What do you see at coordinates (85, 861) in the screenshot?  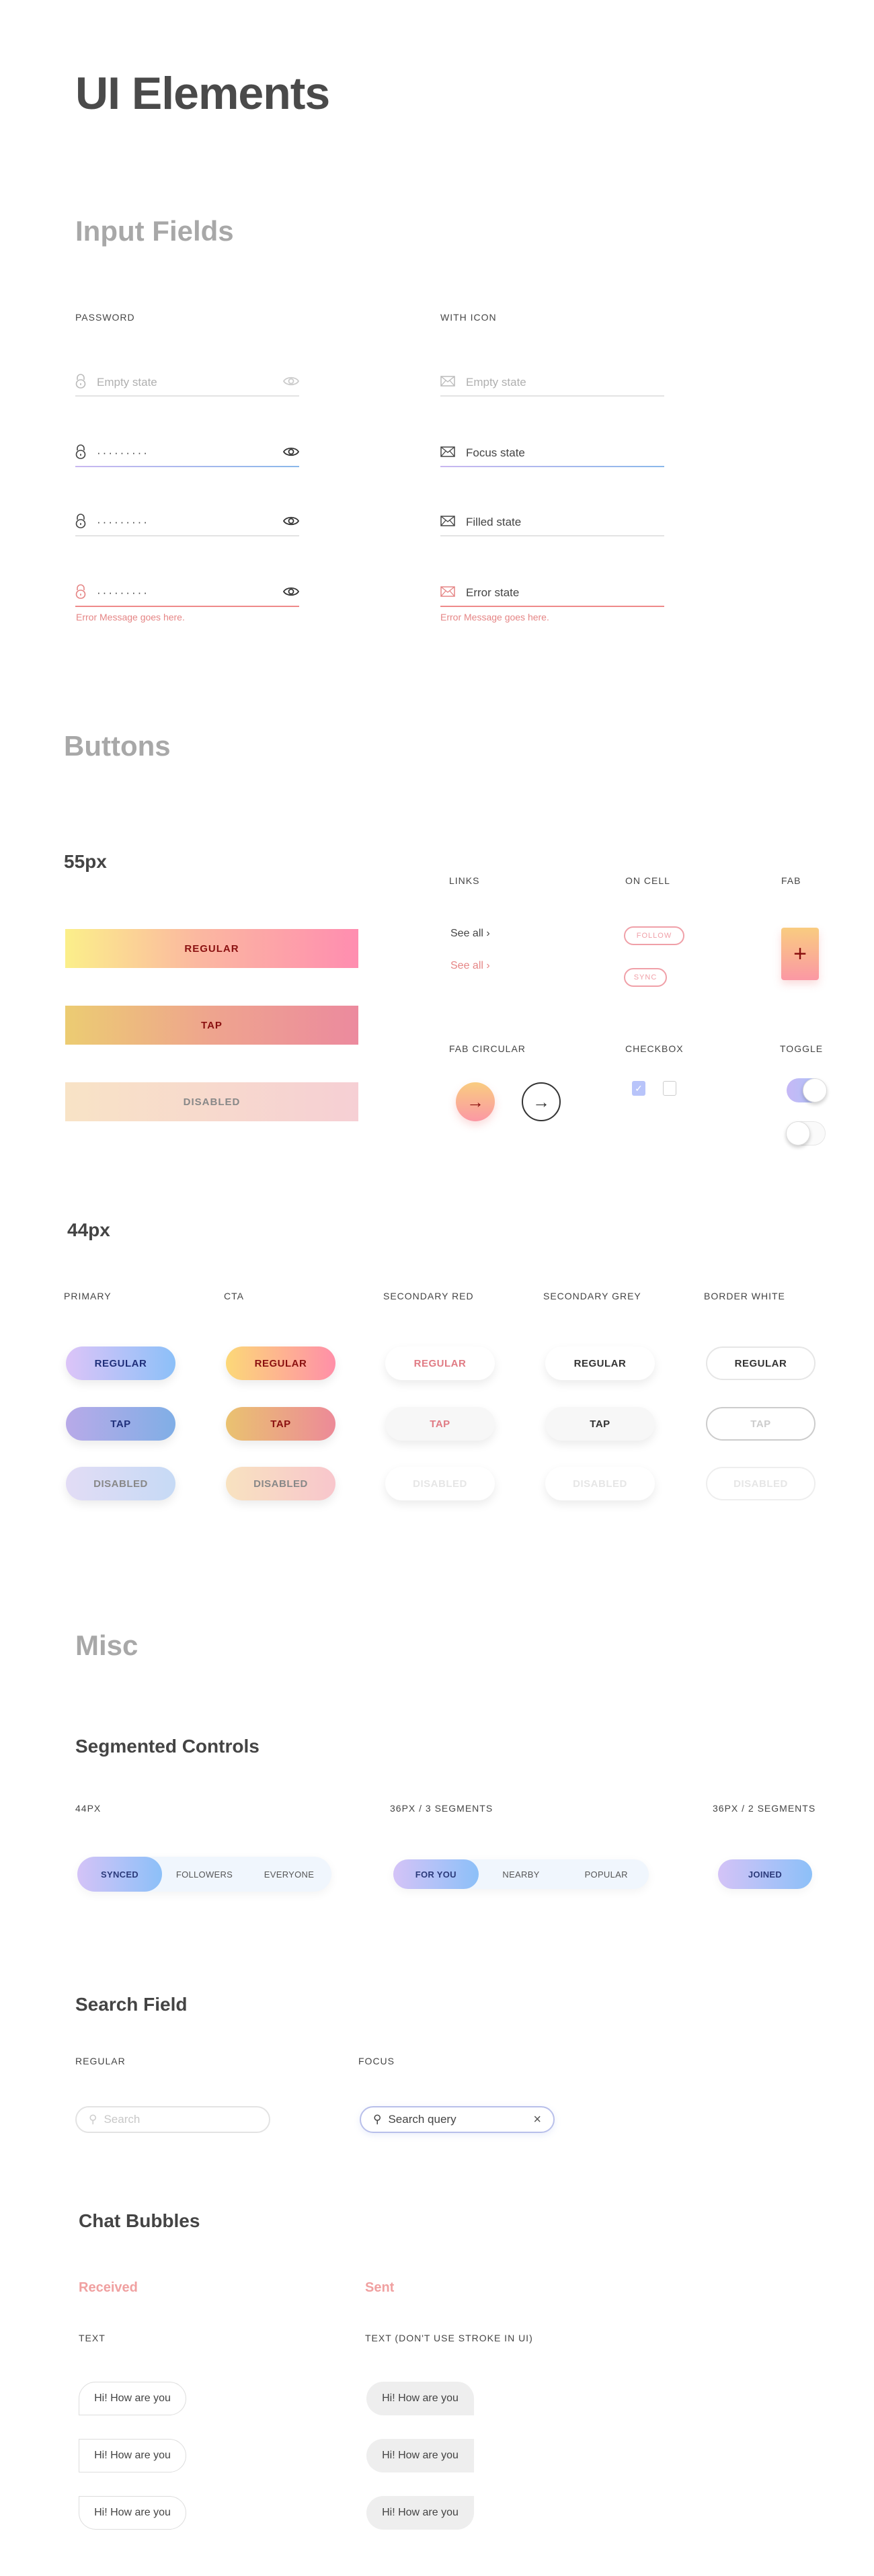 I see `size-55-heading: 55px` at bounding box center [85, 861].